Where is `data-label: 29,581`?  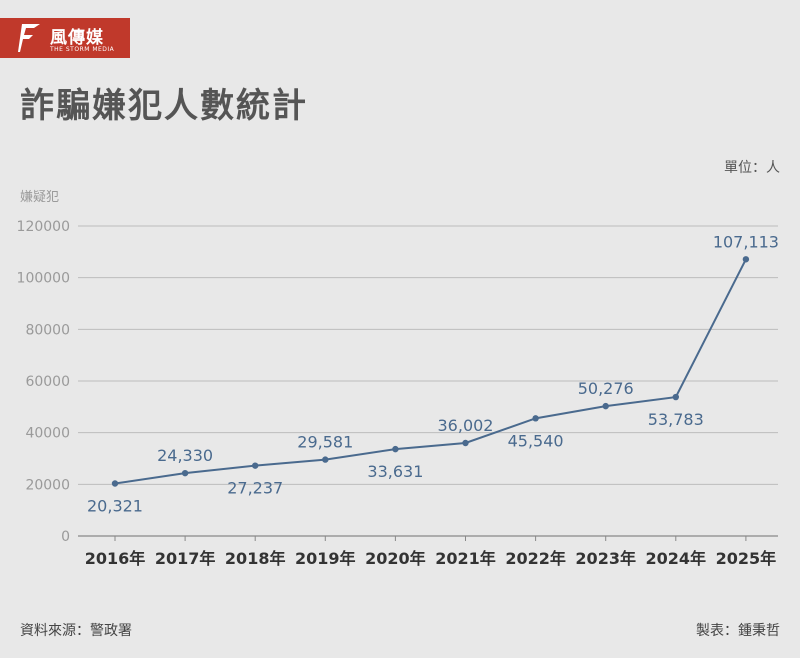 data-label: 29,581 is located at coordinates (325, 442).